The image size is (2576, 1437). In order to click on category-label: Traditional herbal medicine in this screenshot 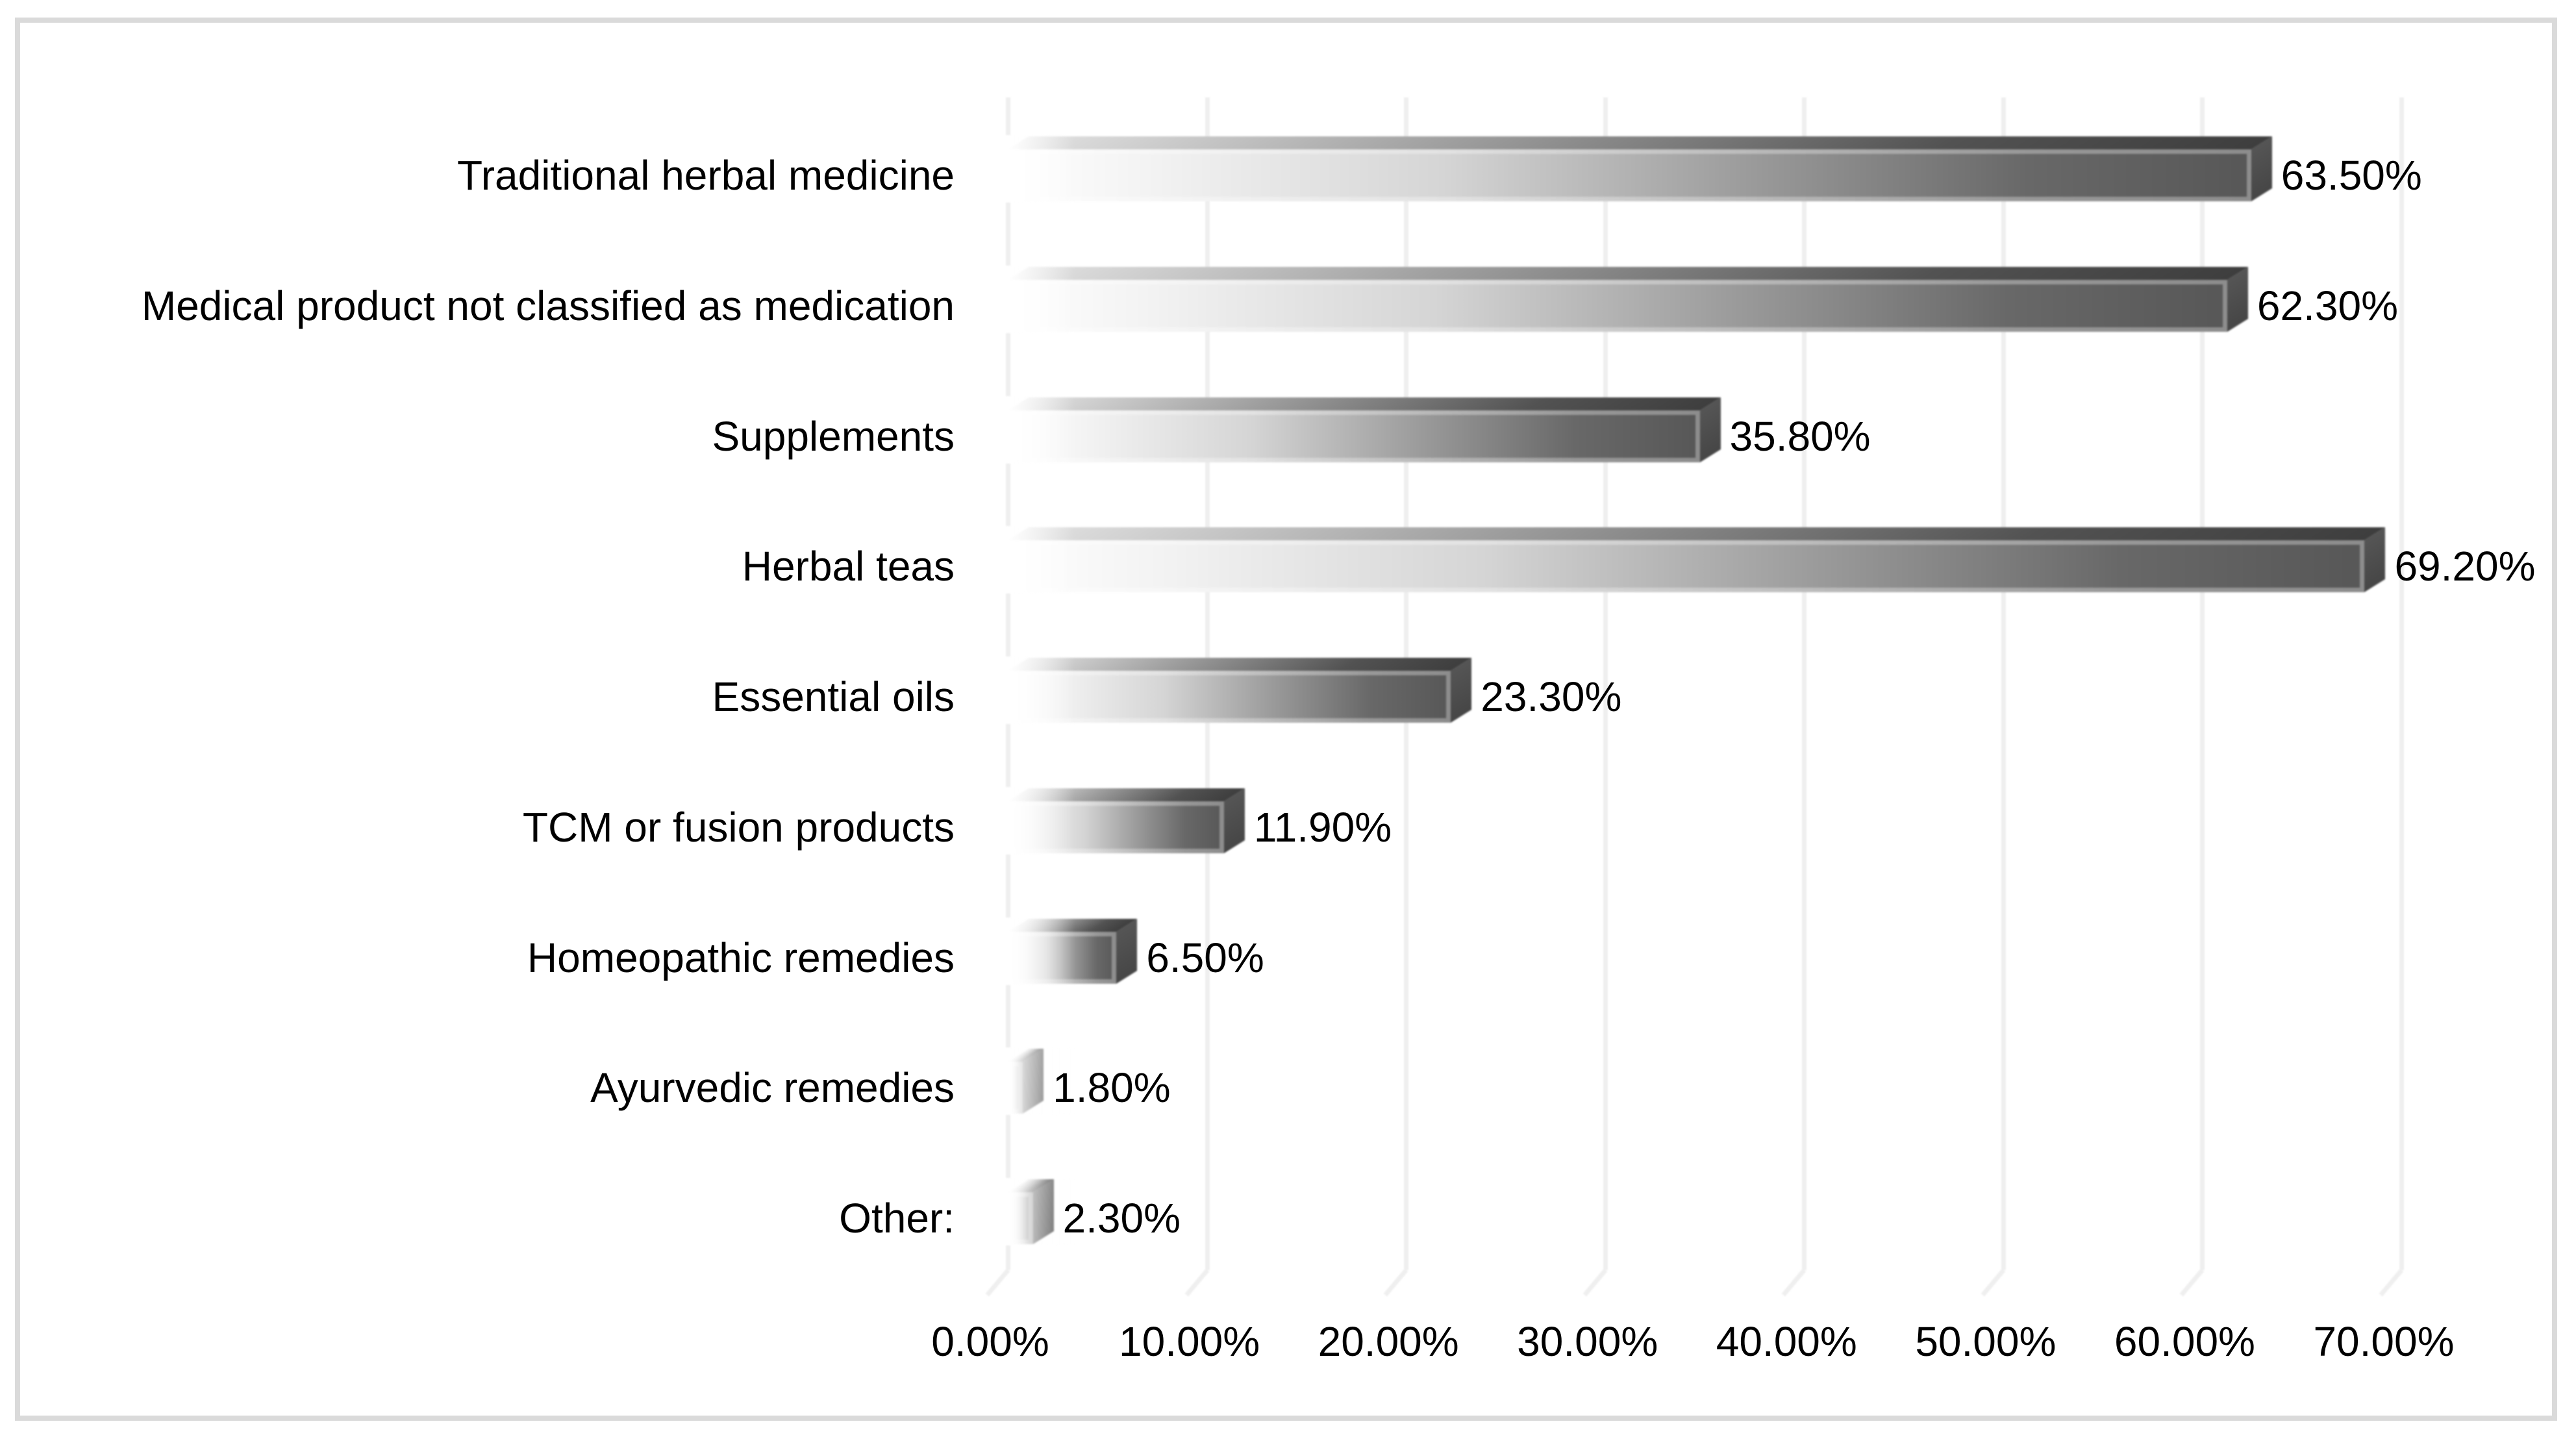, I will do `click(705, 175)`.